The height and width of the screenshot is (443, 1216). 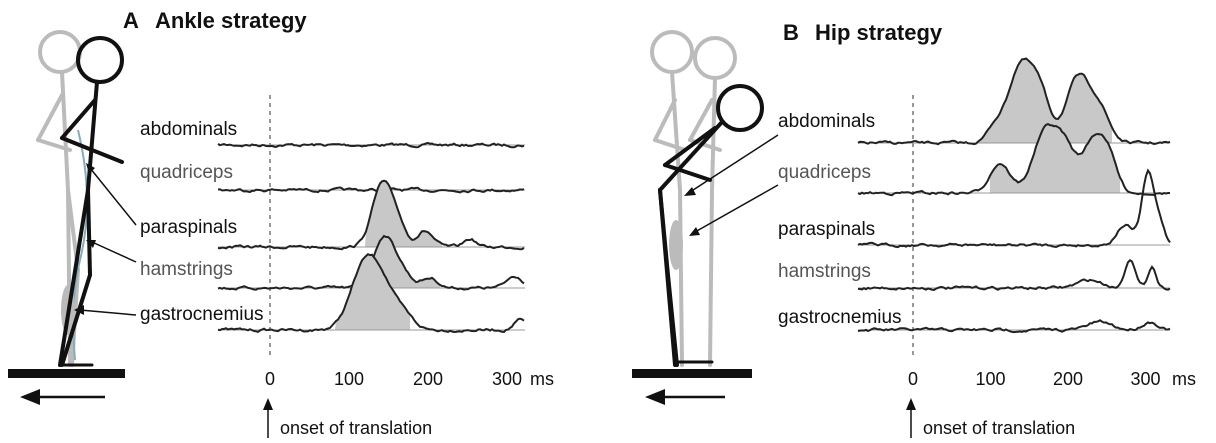 What do you see at coordinates (879, 32) in the screenshot?
I see `panel-title: Hip strategy` at bounding box center [879, 32].